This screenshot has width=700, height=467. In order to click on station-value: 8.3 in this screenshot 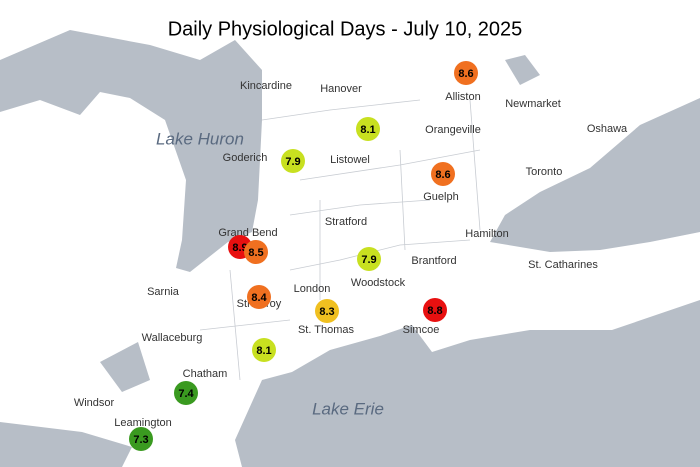, I will do `click(326, 312)`.